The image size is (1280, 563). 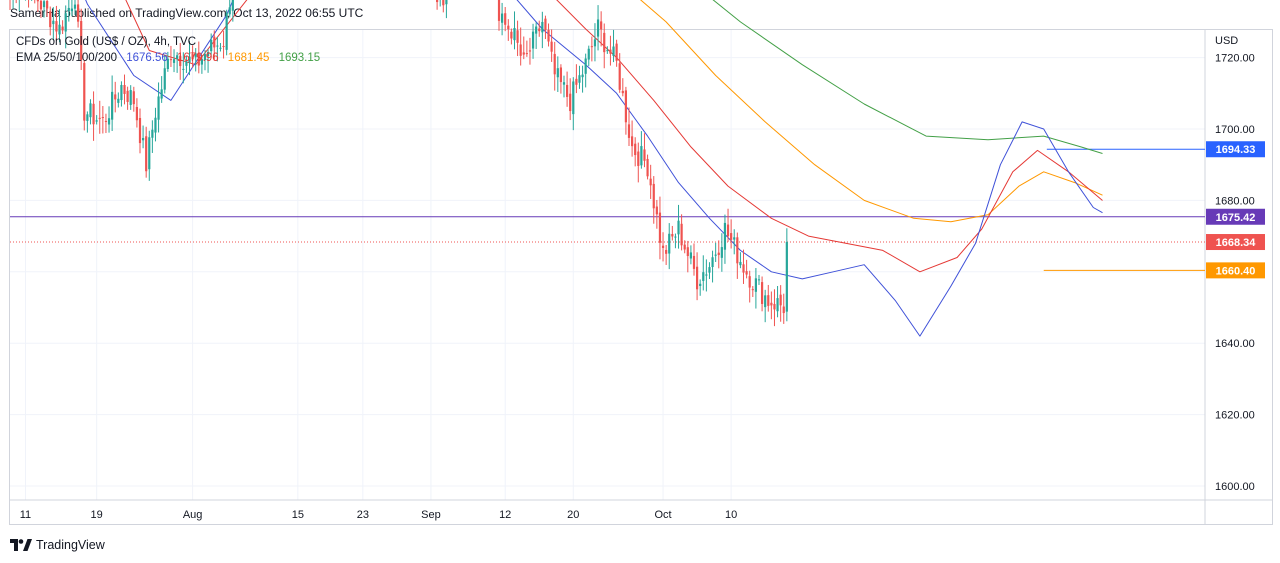 What do you see at coordinates (1235, 344) in the screenshot?
I see `y-tick-label: 1640.00` at bounding box center [1235, 344].